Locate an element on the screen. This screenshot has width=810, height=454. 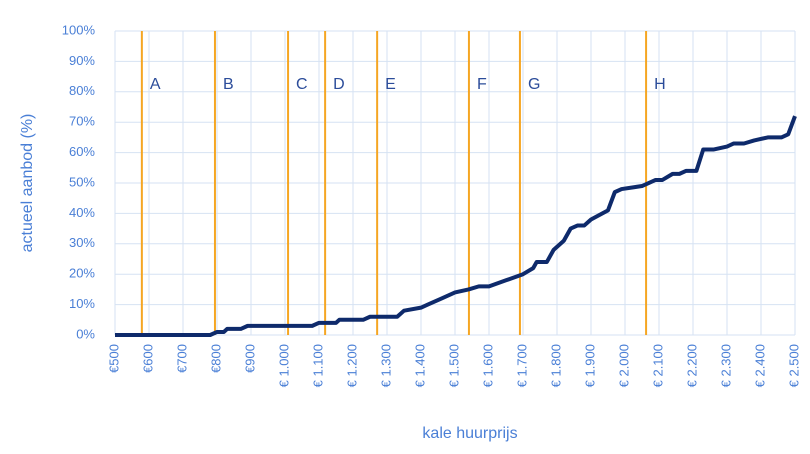
y-tick-label: 30% is located at coordinates (82, 242).